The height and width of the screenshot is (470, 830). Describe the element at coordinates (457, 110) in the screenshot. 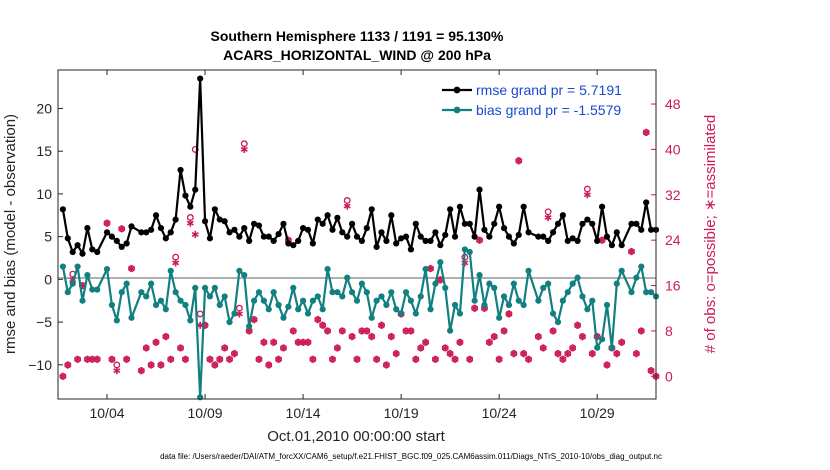

I see `legend-bias-marker` at that location.